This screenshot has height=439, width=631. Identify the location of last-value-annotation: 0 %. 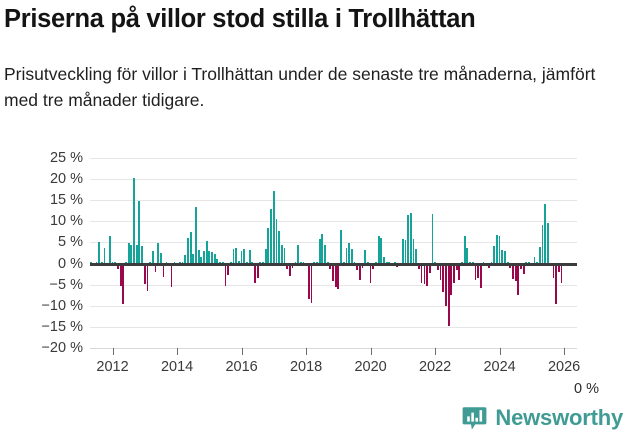
(586, 389).